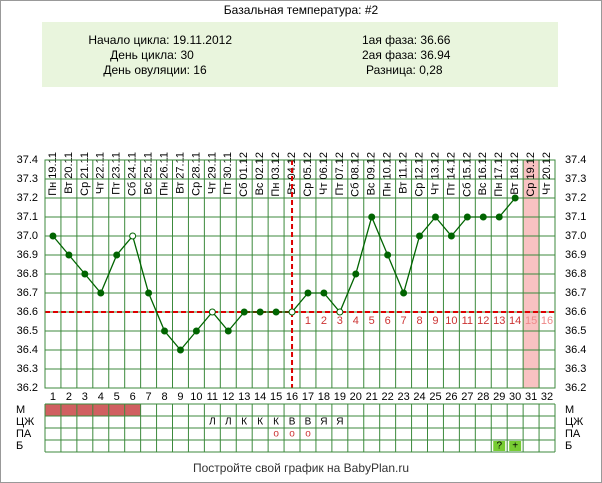 The image size is (602, 483). Describe the element at coordinates (499, 397) in the screenshot. I see `x-tick-label: 29` at that location.